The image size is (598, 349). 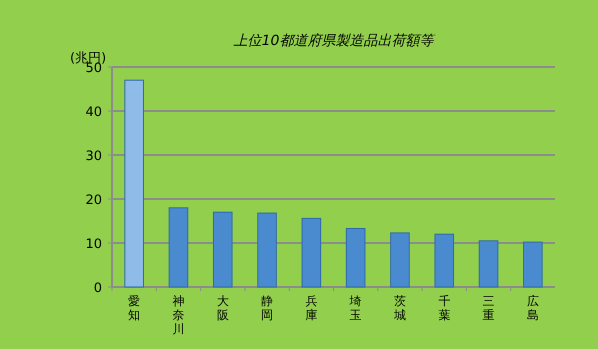 I want to click on x-tick-label: 神奈川, so click(x=178, y=315).